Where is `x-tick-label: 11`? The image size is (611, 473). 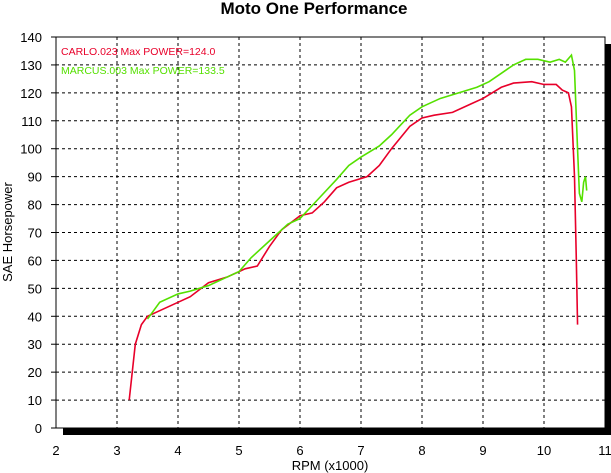
x-tick-label: 11 is located at coordinates (604, 450).